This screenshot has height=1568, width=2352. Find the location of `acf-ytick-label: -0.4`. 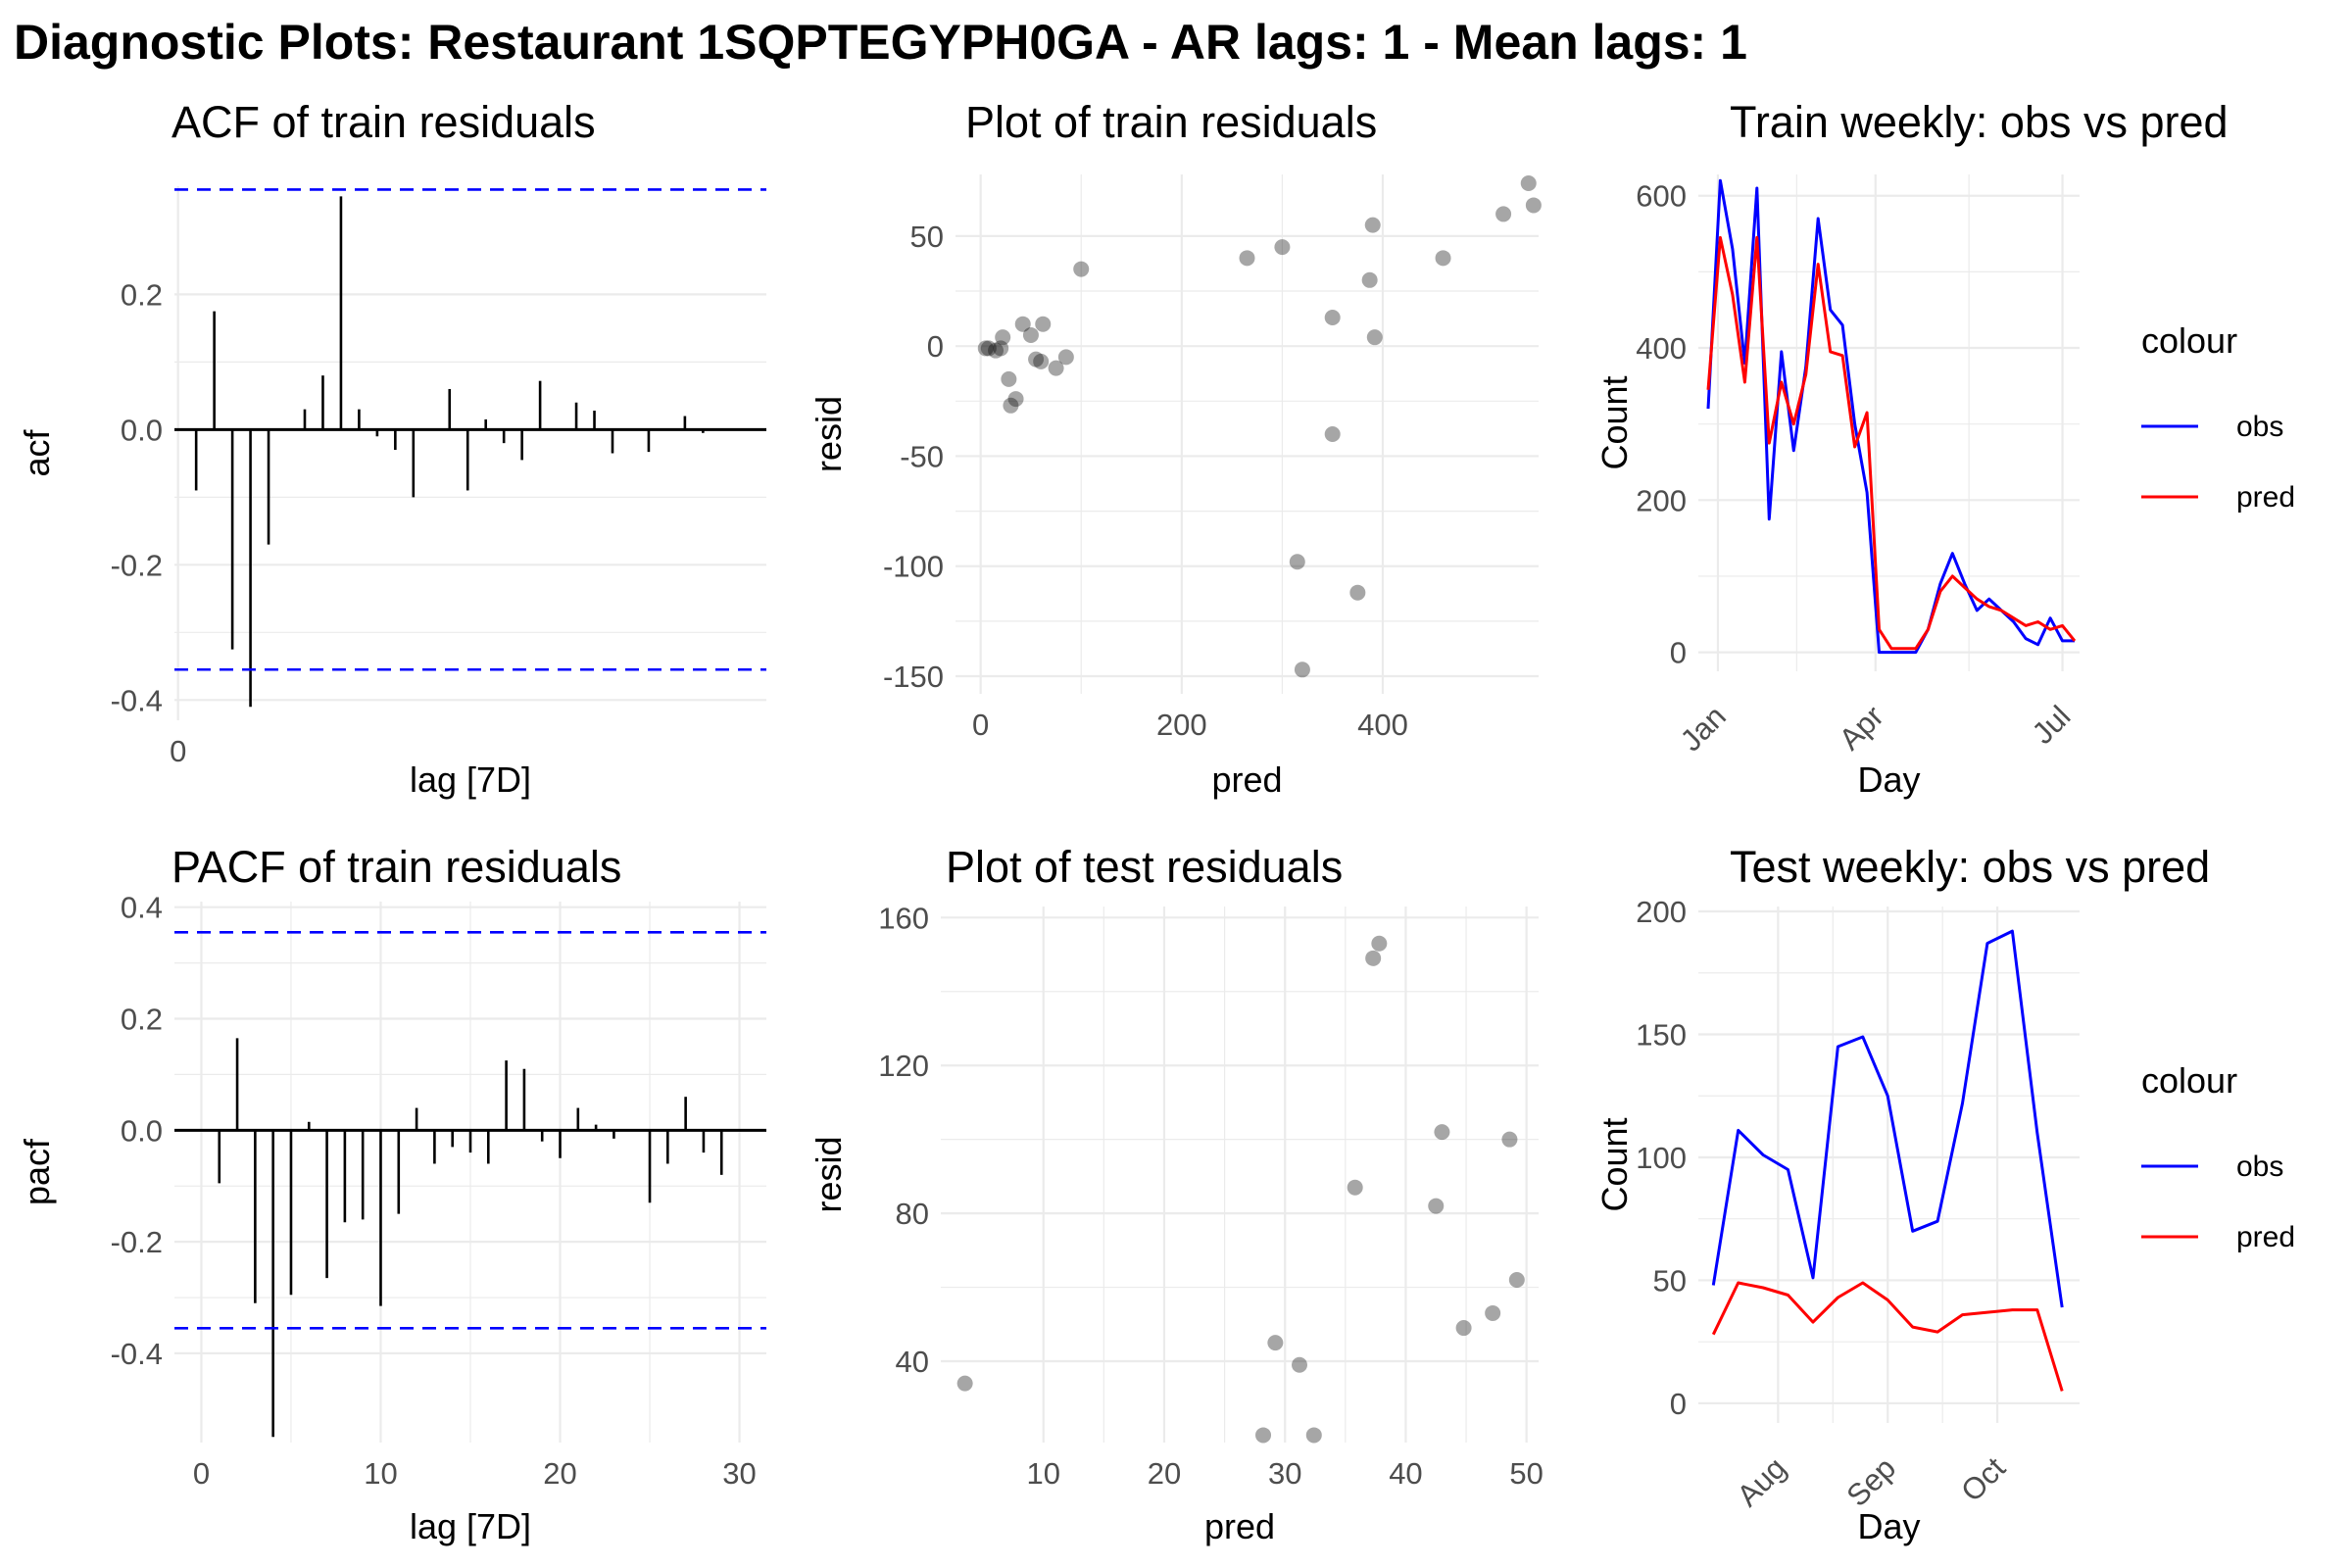

acf-ytick-label: -0.4 is located at coordinates (137, 700).